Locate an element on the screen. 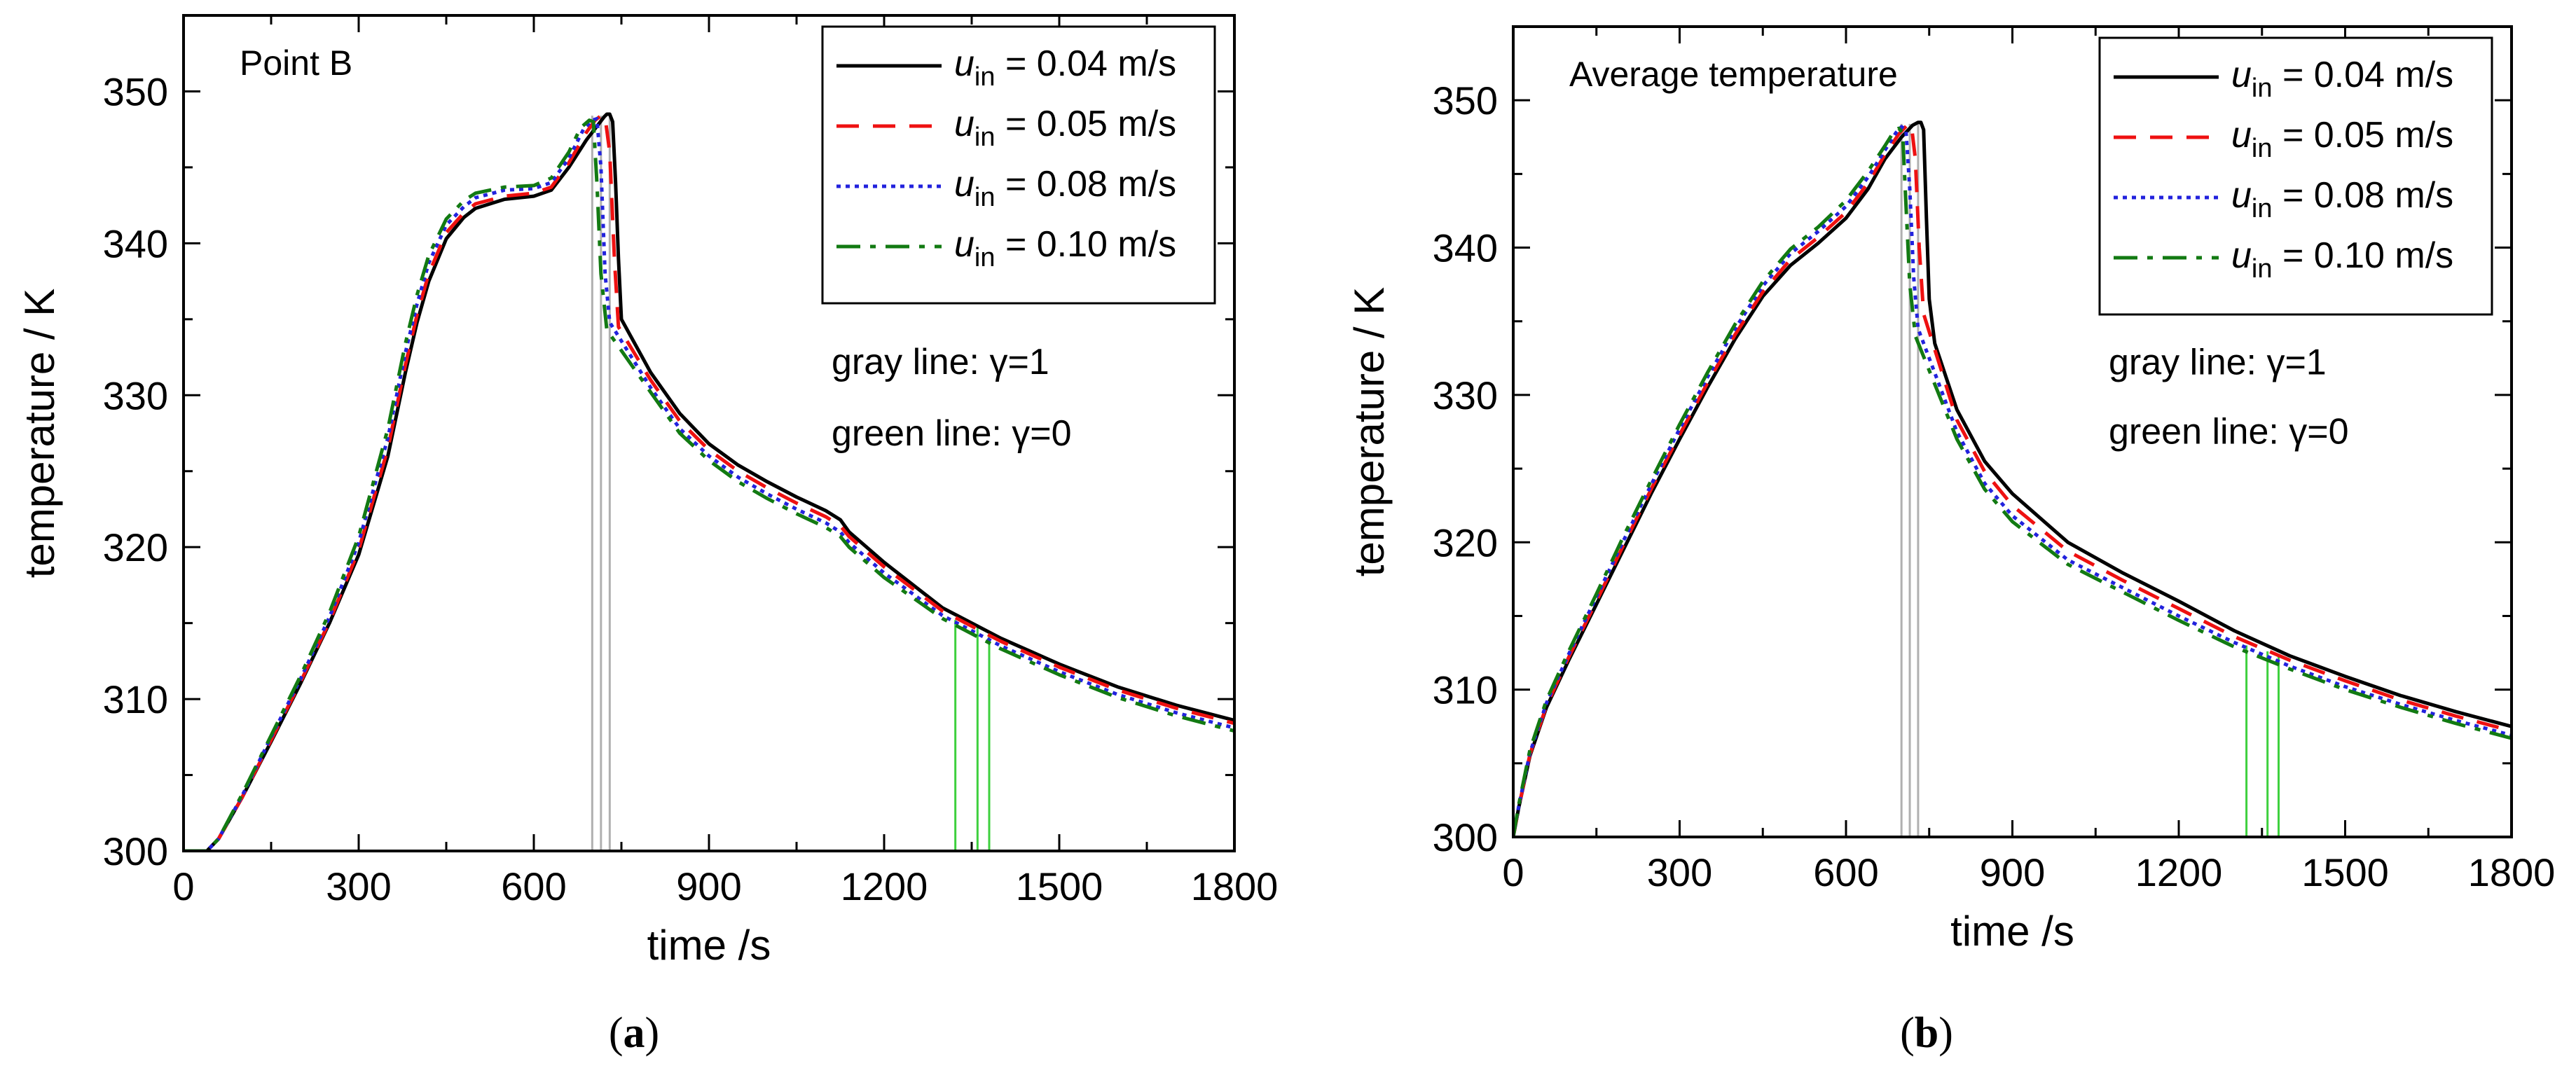 The width and height of the screenshot is (2576, 1066). panel-corner-label: Point B is located at coordinates (296, 63).